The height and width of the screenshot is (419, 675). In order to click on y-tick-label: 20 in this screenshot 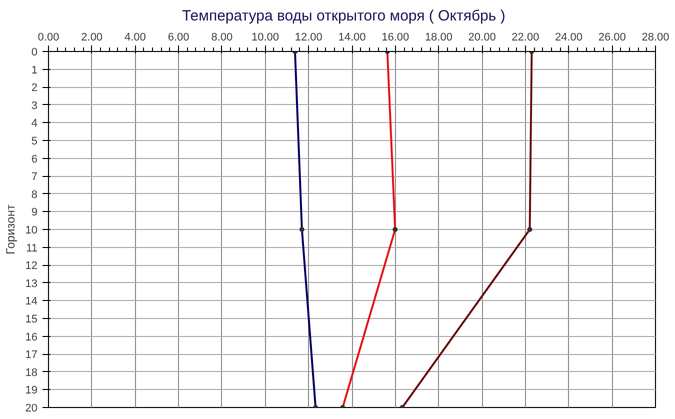, I will do `click(31, 408)`.